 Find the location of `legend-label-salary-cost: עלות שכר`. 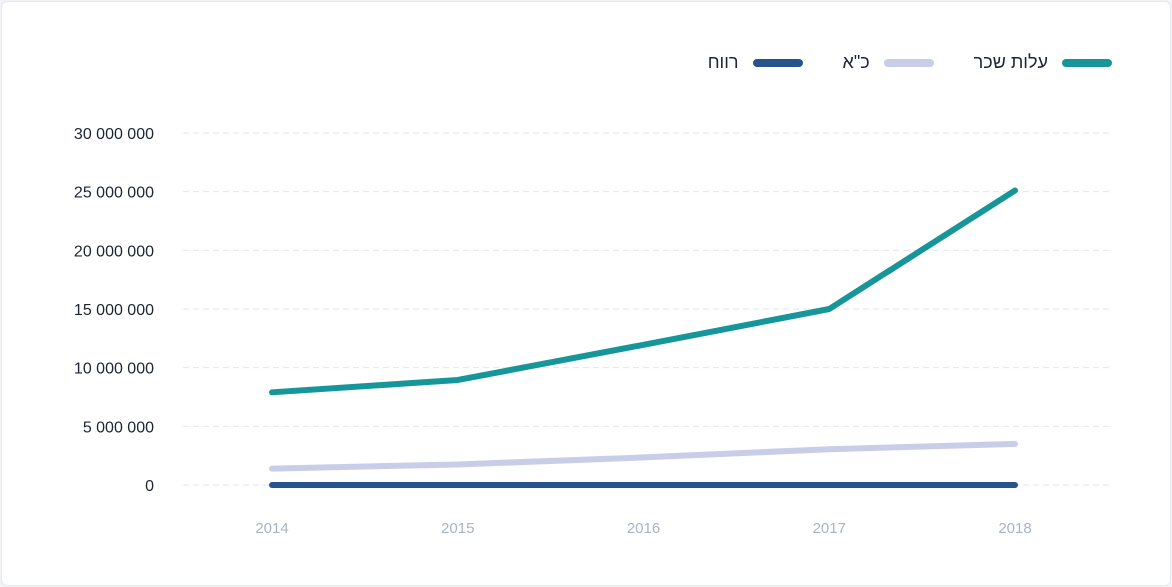

legend-label-salary-cost: עלות שכר is located at coordinates (1010, 62).